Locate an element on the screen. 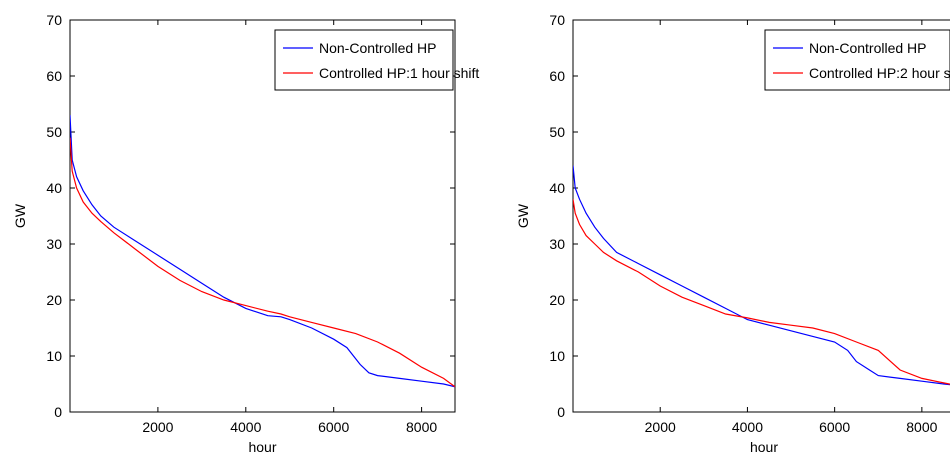  plot1-xlabel: hour is located at coordinates (262, 447).